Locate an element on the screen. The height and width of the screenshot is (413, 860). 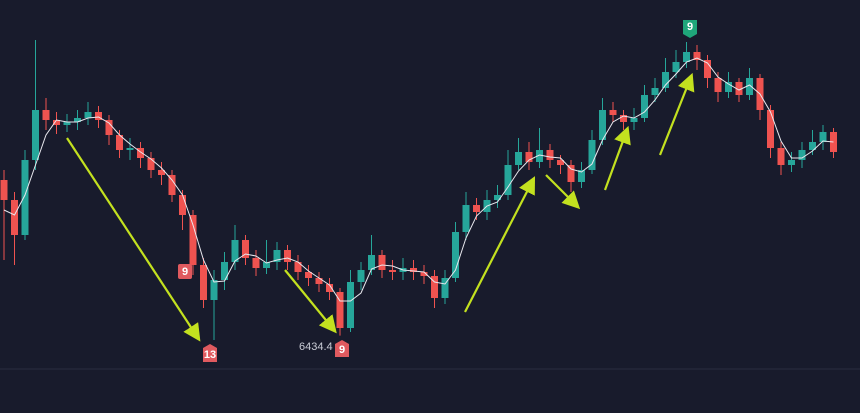
marker-label: 13 is located at coordinates (210, 355).